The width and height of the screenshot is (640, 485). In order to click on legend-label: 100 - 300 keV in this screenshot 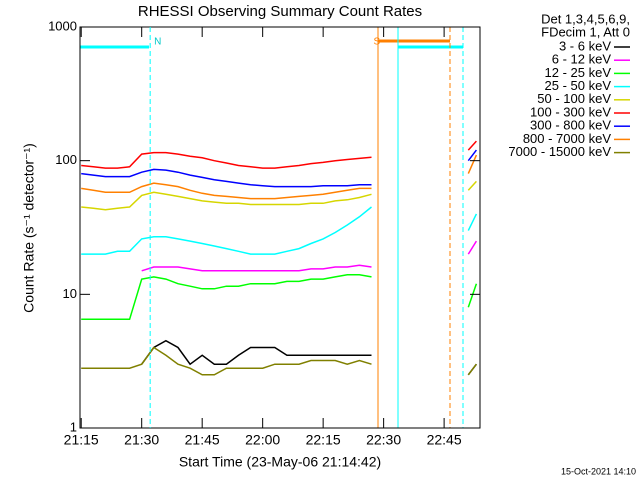, I will do `click(570, 111)`.